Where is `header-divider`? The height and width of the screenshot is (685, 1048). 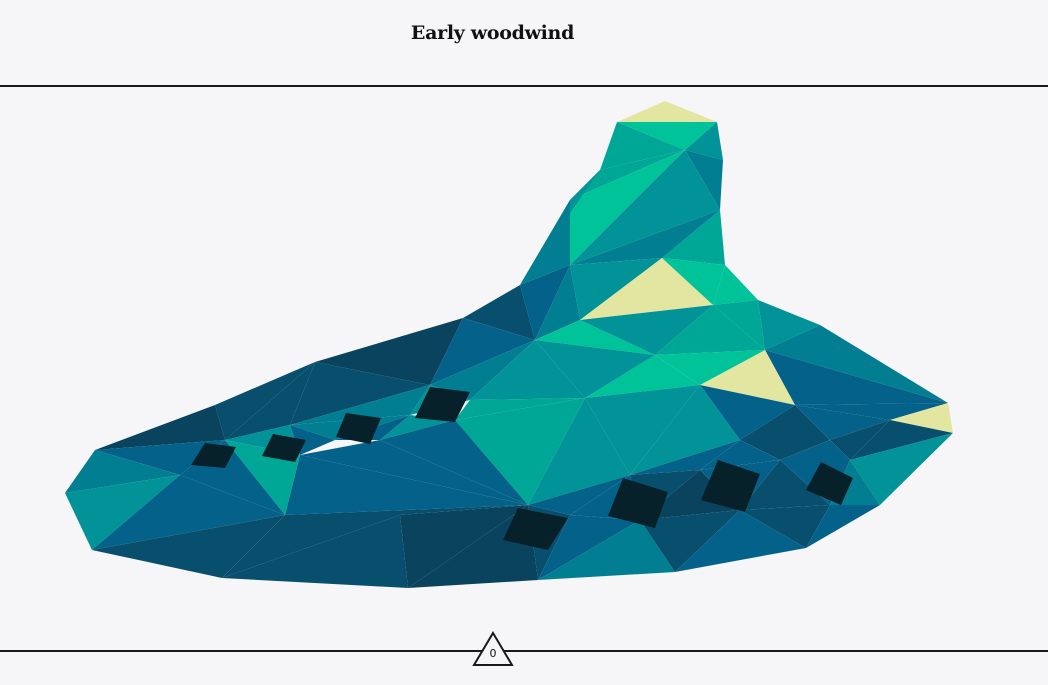
header-divider is located at coordinates (524, 86).